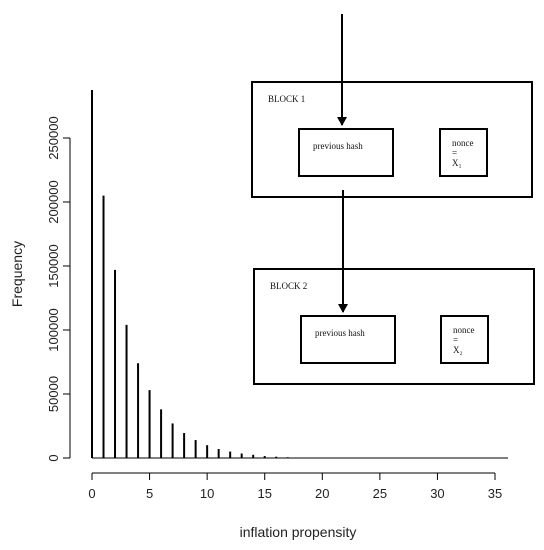 The height and width of the screenshot is (550, 544). Describe the element at coordinates (322, 493) in the screenshot. I see `x-tick-label: 20` at that location.